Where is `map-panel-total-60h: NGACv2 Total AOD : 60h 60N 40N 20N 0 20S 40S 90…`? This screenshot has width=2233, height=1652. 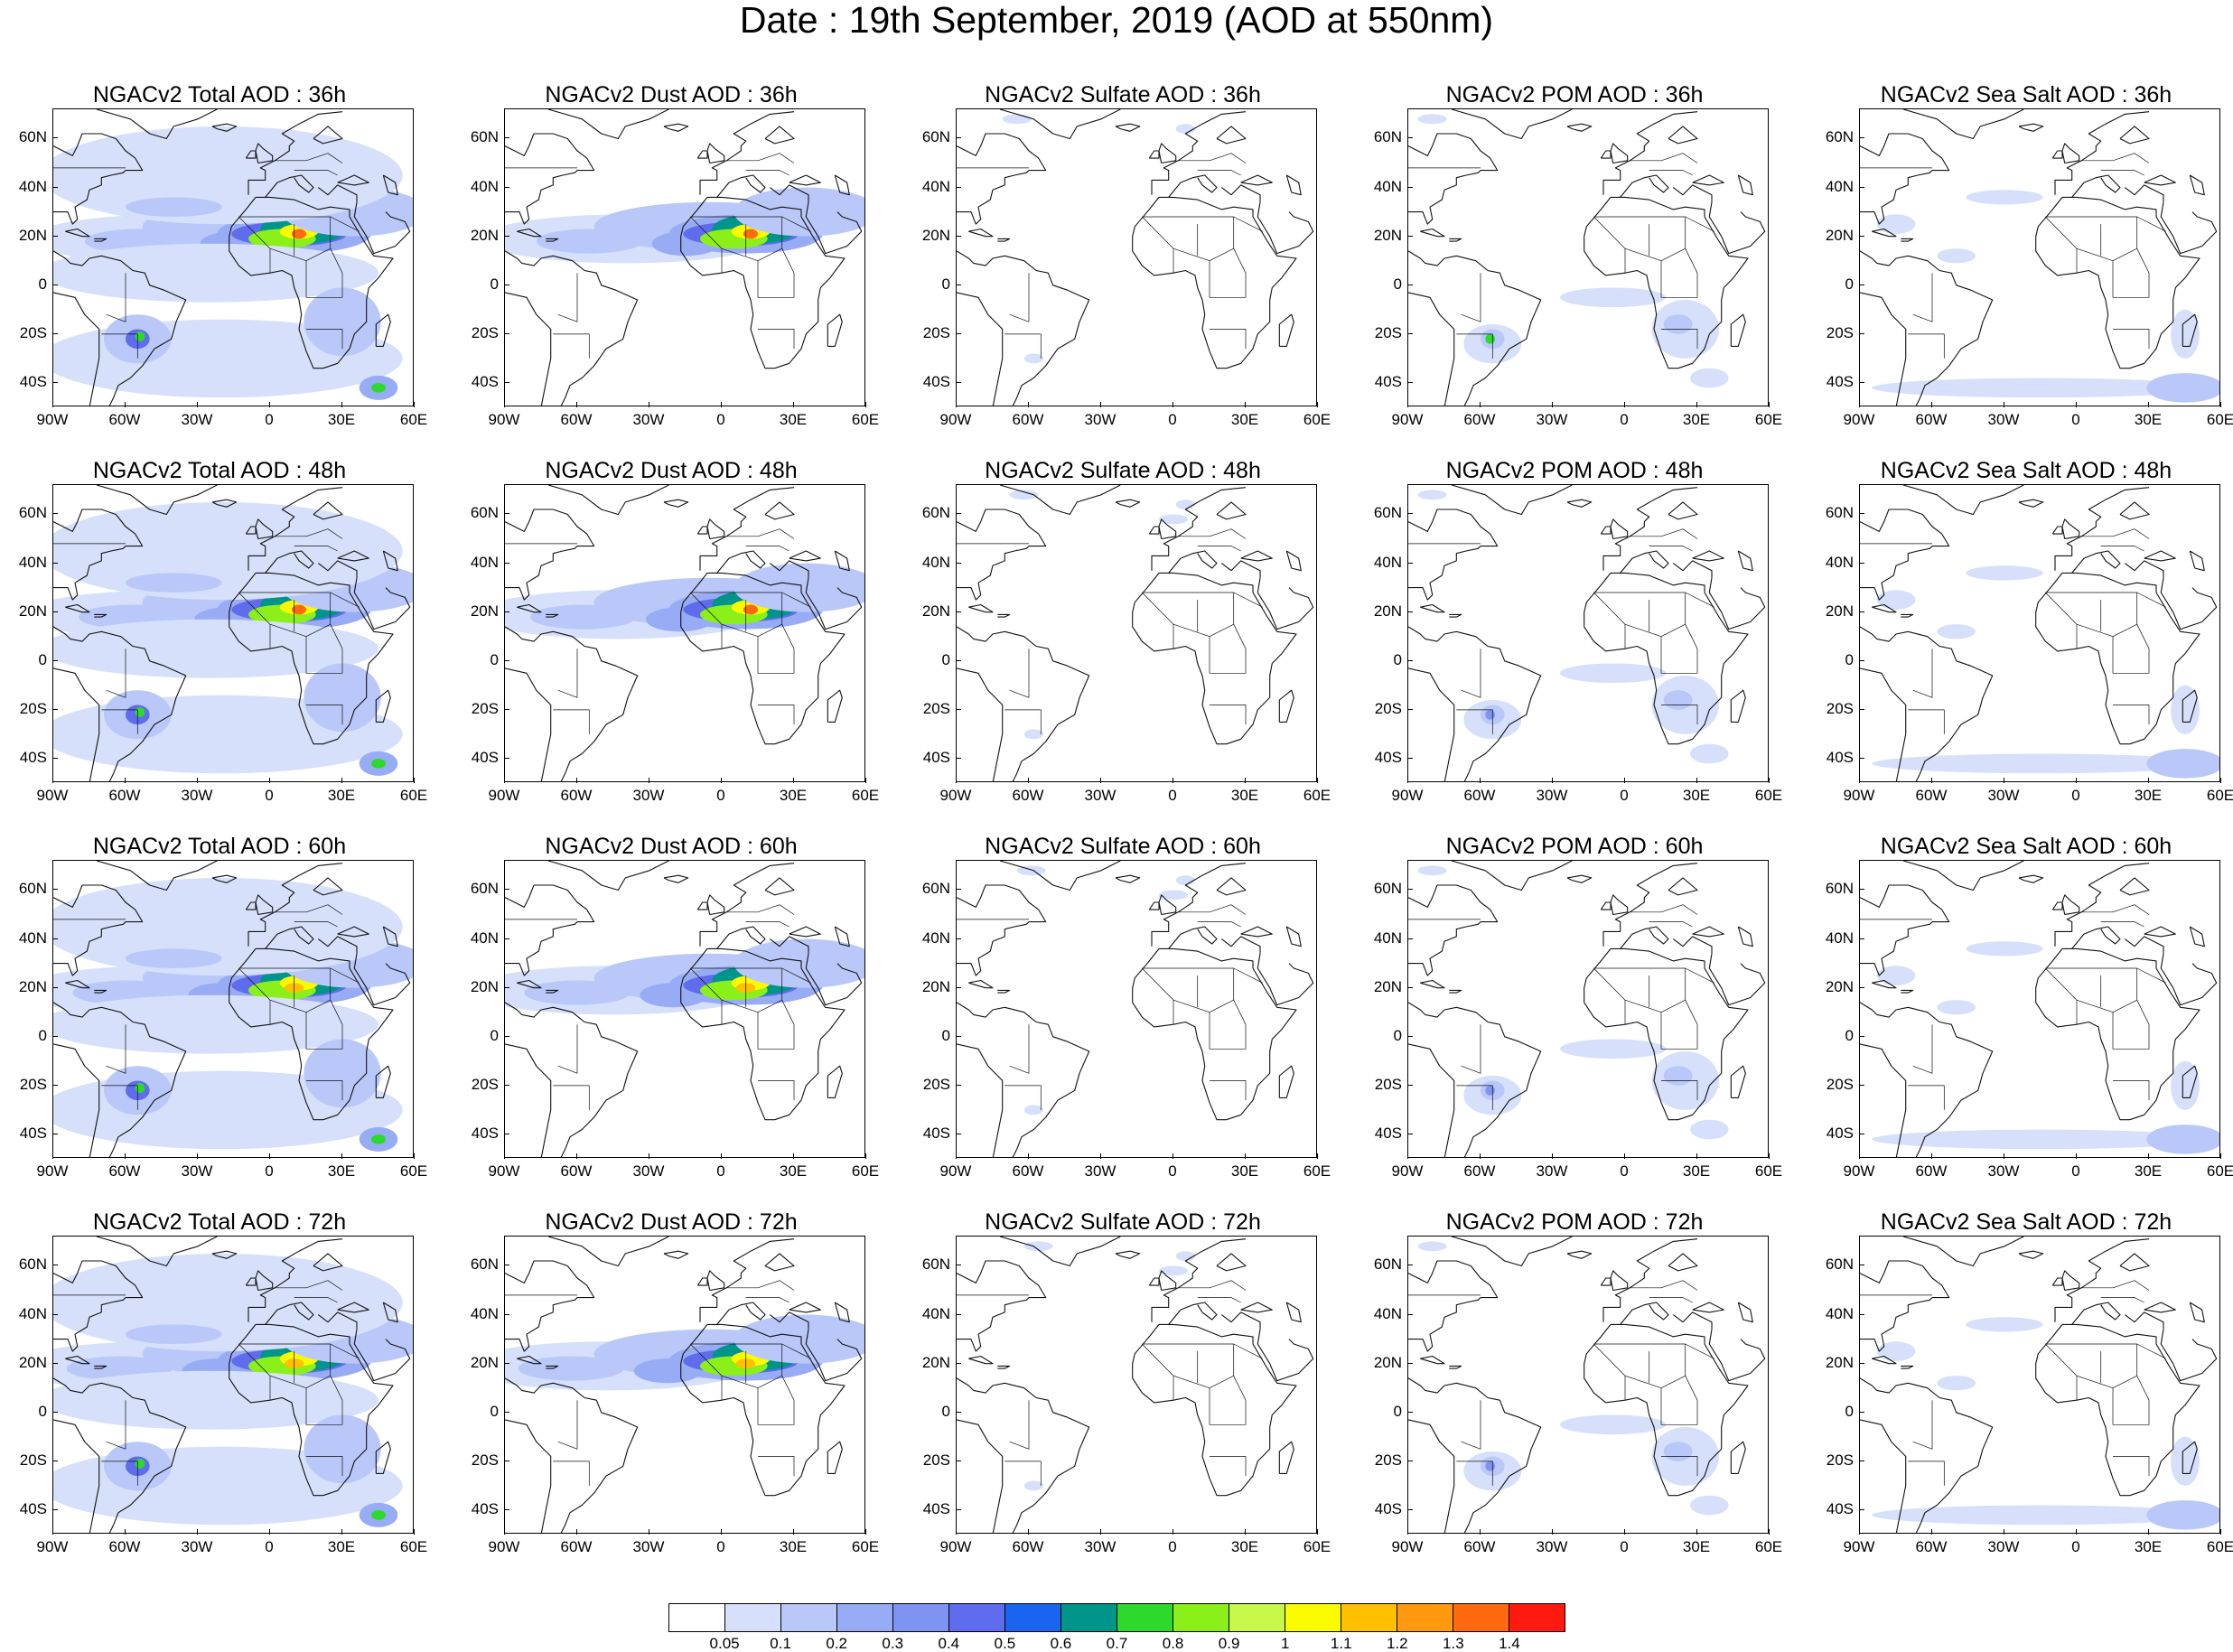 map-panel-total-60h: NGACv2 Total AOD : 60h 60N 40N 20N 0 20S 40S 90… is located at coordinates (223, 1018).